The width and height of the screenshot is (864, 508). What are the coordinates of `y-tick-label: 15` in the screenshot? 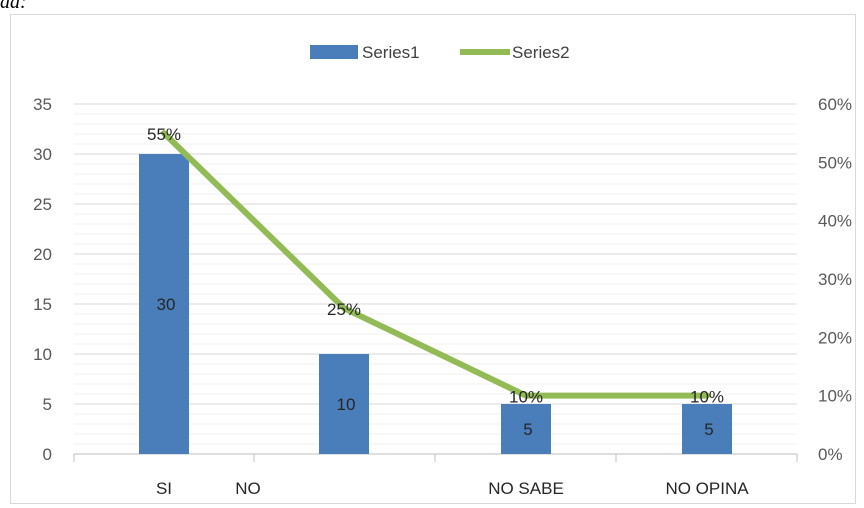 It's located at (42, 304).